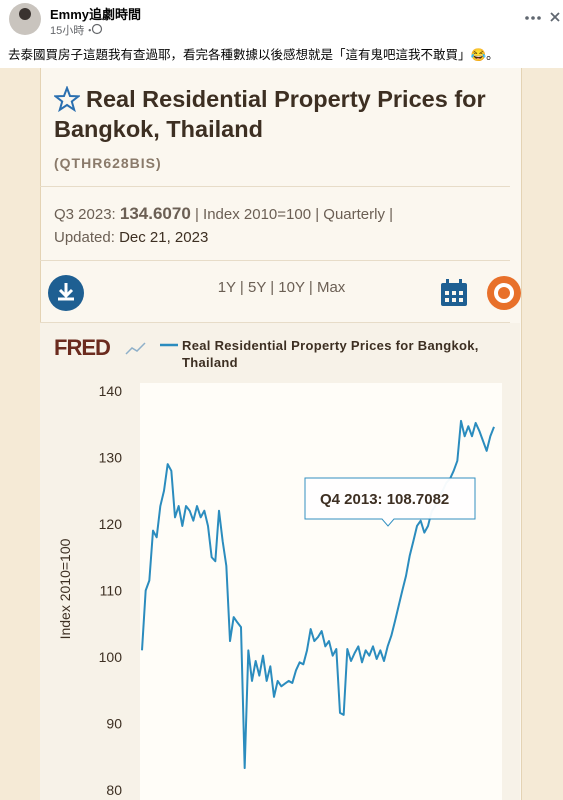 The width and height of the screenshot is (563, 800). What do you see at coordinates (284, 19) in the screenshot?
I see `post-header` at bounding box center [284, 19].